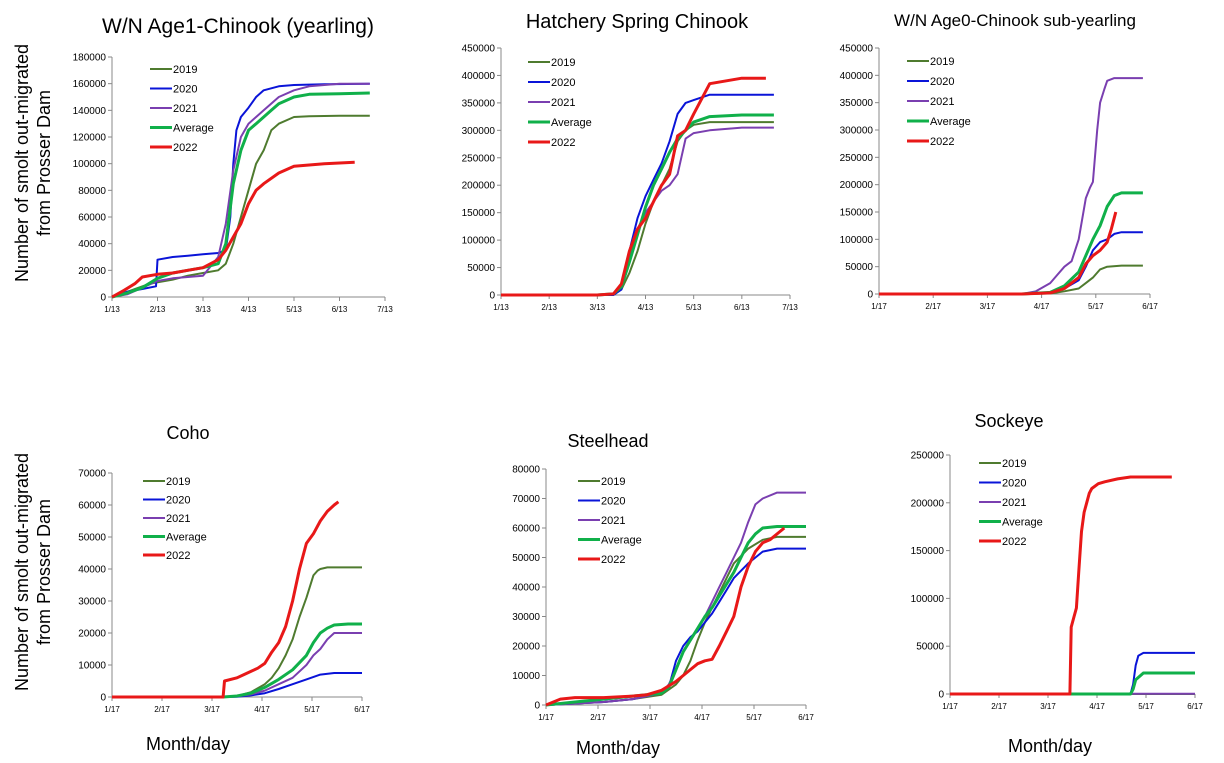 The image size is (1224, 763). Describe the element at coordinates (112, 309) in the screenshot. I see `x-tick-label: 1/13` at that location.